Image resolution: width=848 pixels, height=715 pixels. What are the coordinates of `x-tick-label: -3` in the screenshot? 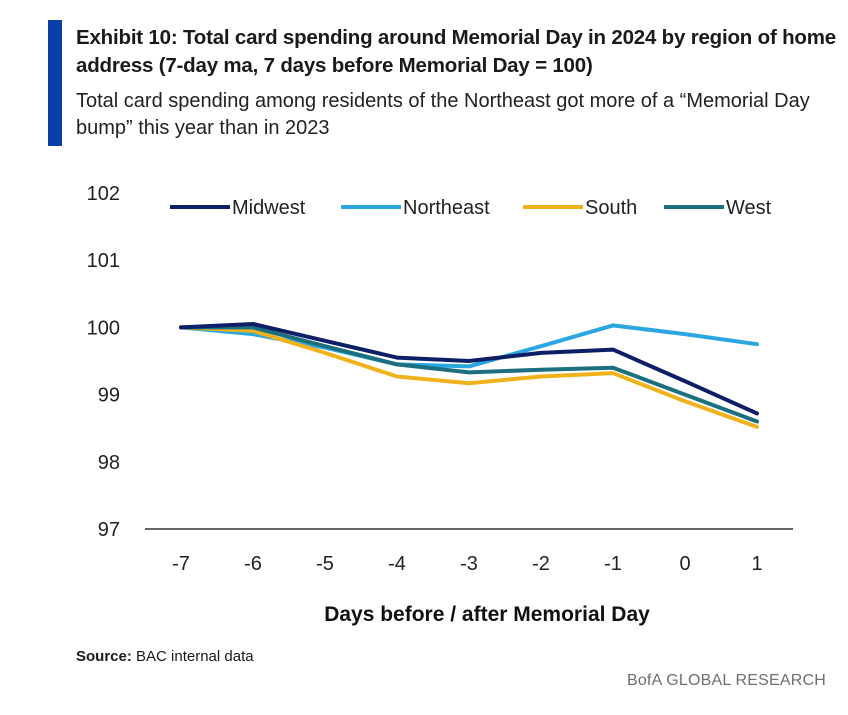 It's located at (469, 564).